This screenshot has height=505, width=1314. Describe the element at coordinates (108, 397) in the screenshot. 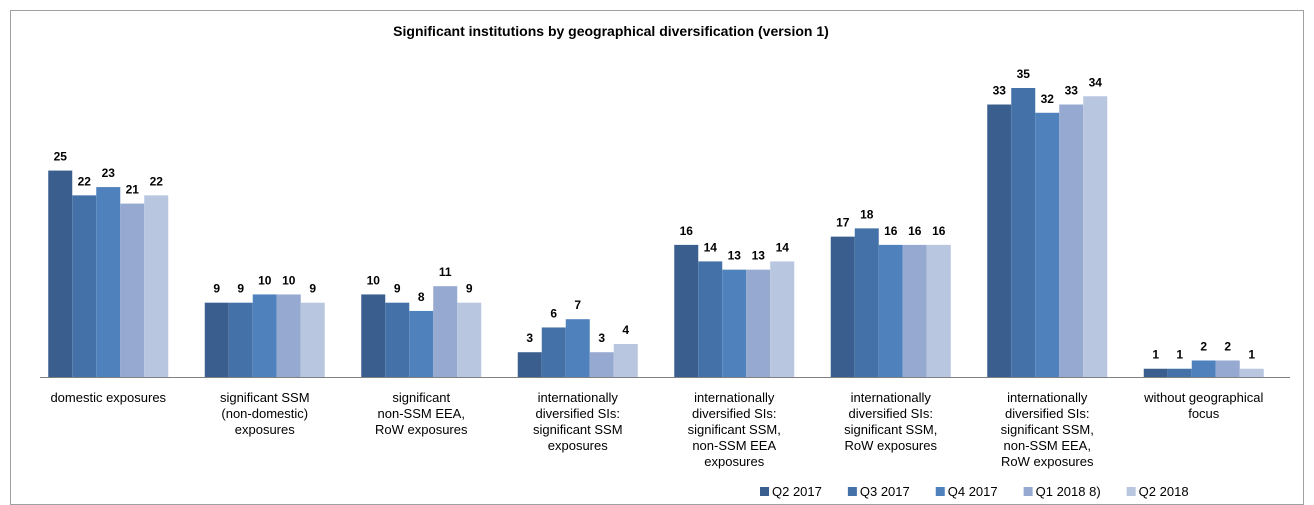

I see `x-tick-label: domestic exposures` at that location.